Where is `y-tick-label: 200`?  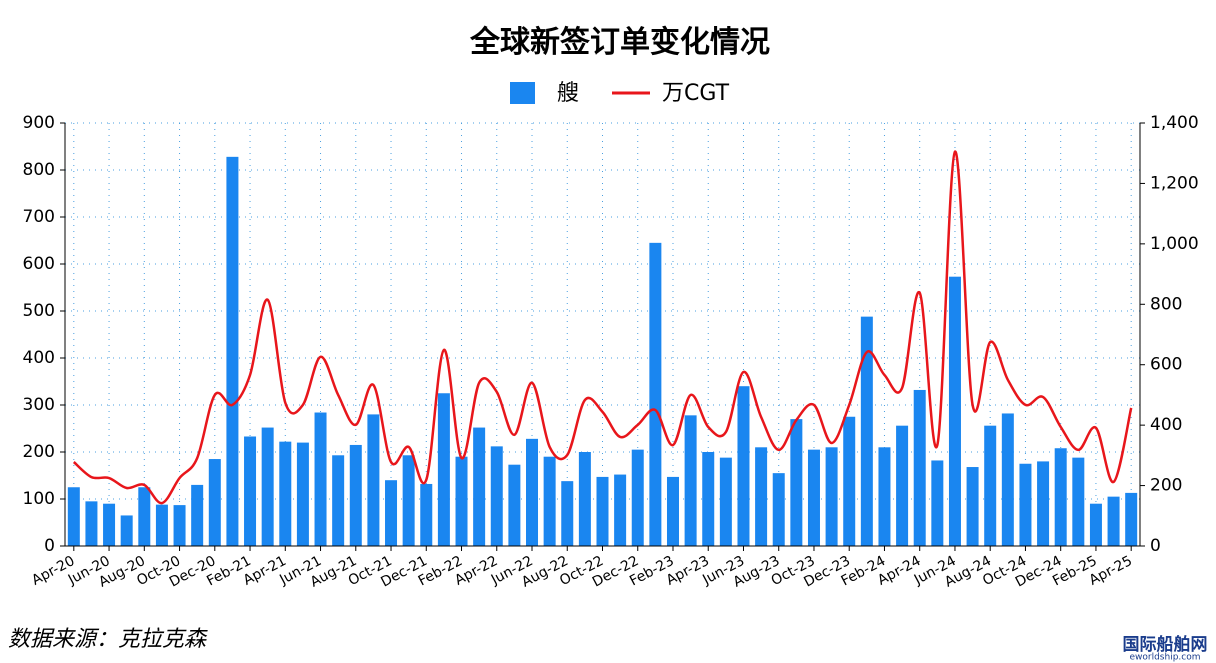 y-tick-label: 200 is located at coordinates (39, 452).